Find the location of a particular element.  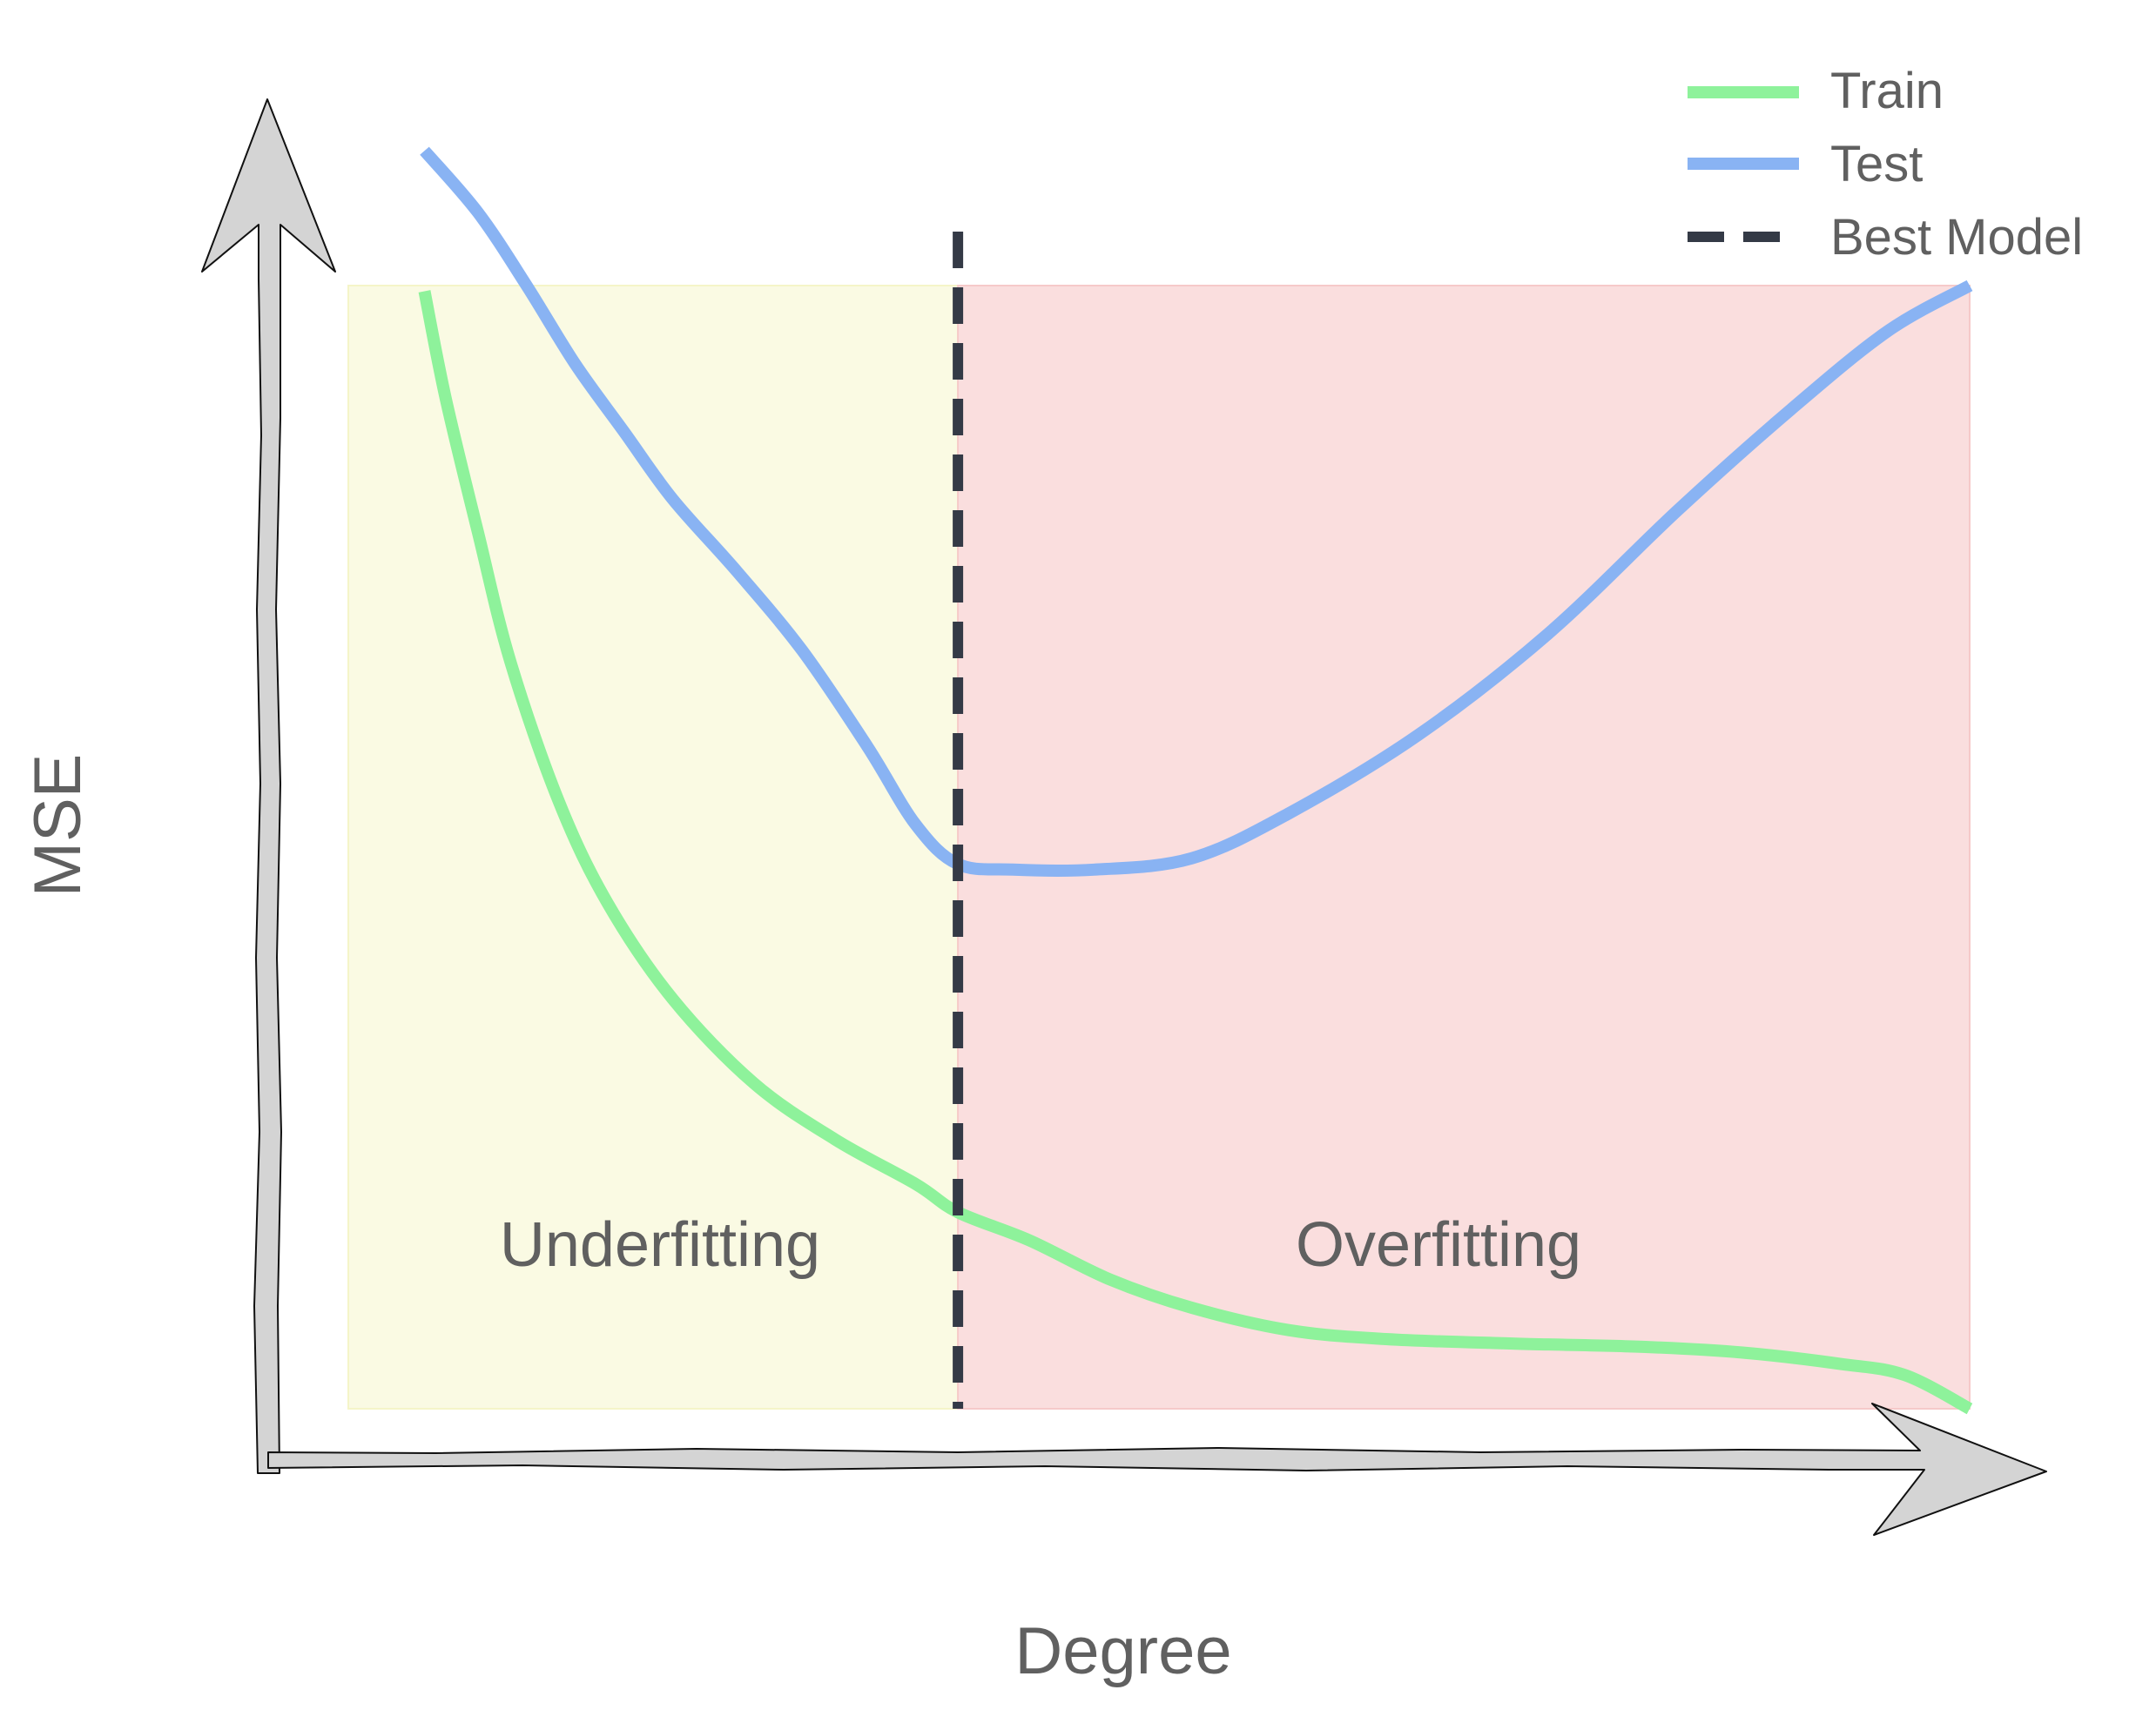

underfitting-label: Underfitting is located at coordinates (660, 1245).